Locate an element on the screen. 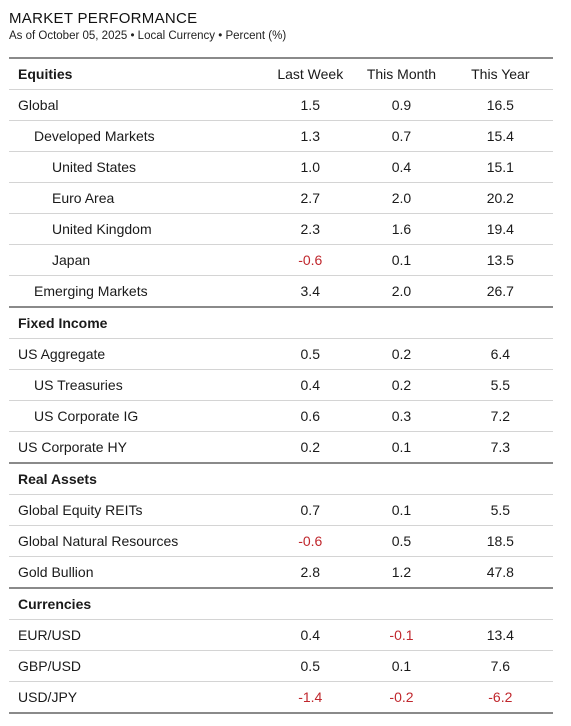 The height and width of the screenshot is (726, 571). value-this-month: 0.7 is located at coordinates (401, 136).